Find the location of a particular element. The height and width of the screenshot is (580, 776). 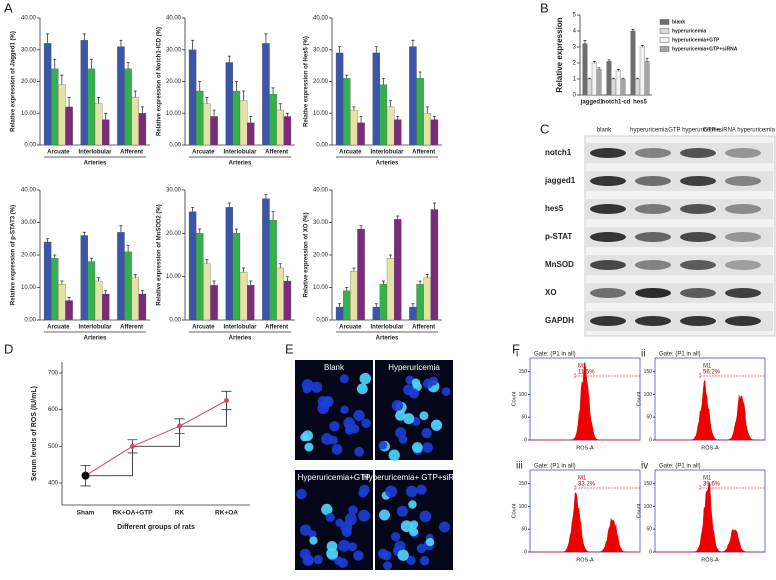

flow-gate: Gate: (P1 in all) is located at coordinates (680, 467).